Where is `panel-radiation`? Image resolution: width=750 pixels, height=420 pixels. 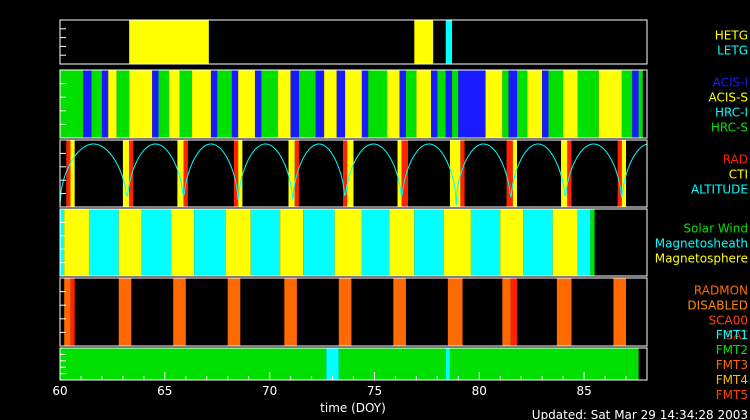
panel-radiation is located at coordinates (353, 173).